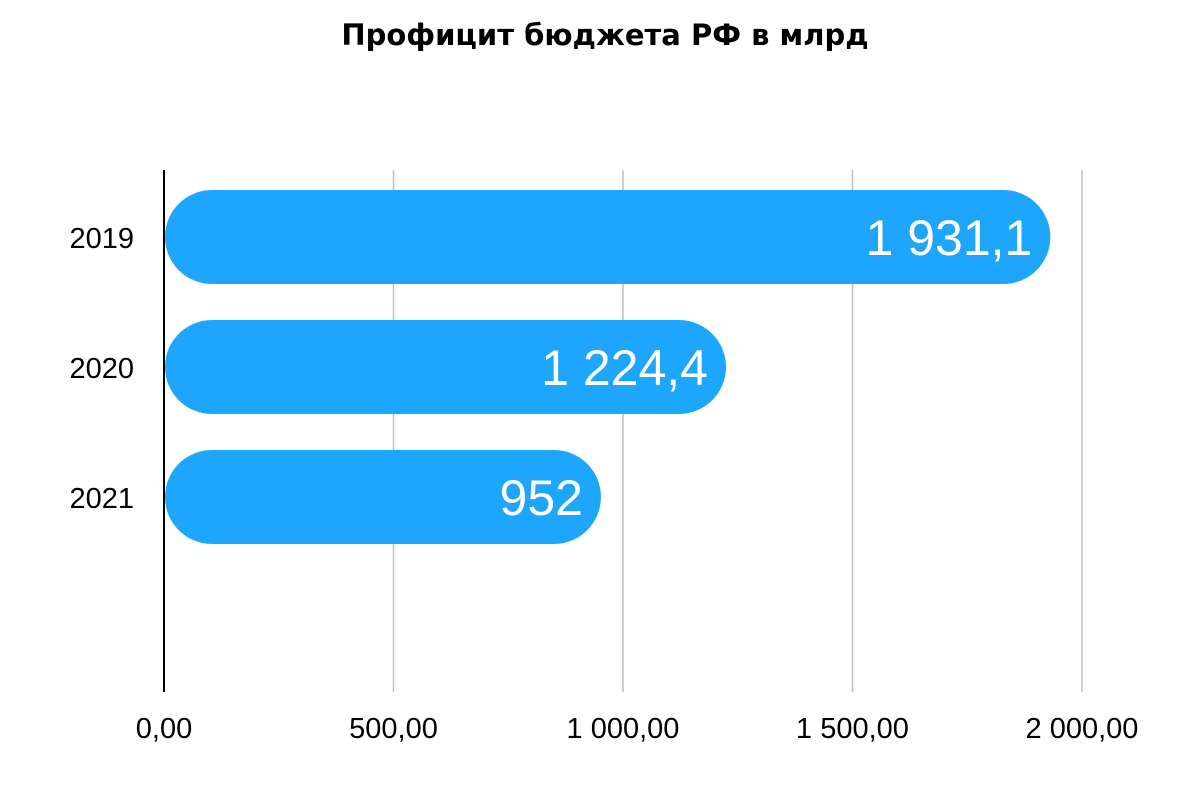  I want to click on data-label: 1 224,4, so click(624, 368).